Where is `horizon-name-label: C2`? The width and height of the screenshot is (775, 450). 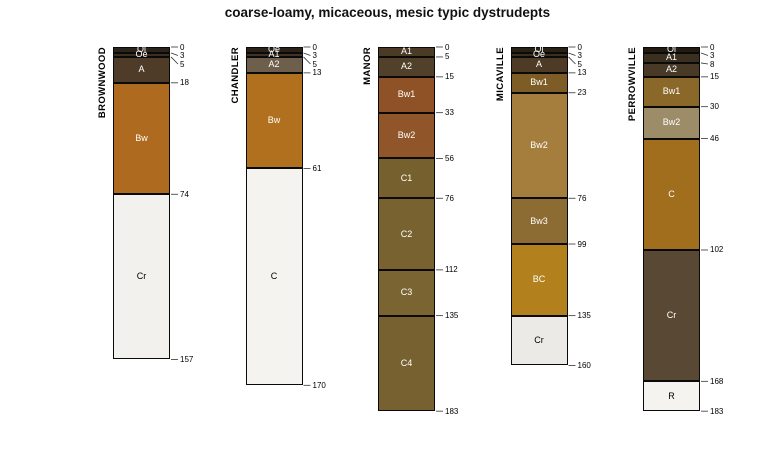 horizon-name-label: C2 is located at coordinates (406, 233).